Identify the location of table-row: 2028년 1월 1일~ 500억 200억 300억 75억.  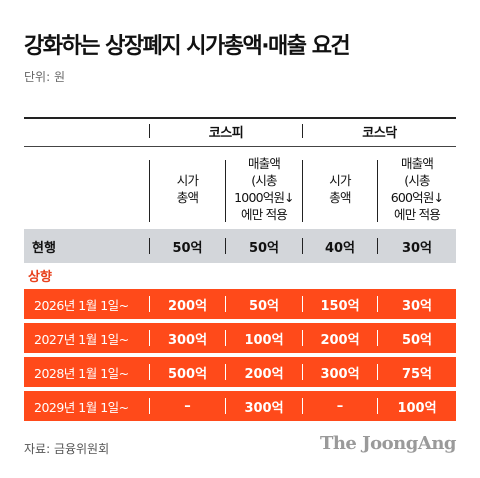
(240, 372).